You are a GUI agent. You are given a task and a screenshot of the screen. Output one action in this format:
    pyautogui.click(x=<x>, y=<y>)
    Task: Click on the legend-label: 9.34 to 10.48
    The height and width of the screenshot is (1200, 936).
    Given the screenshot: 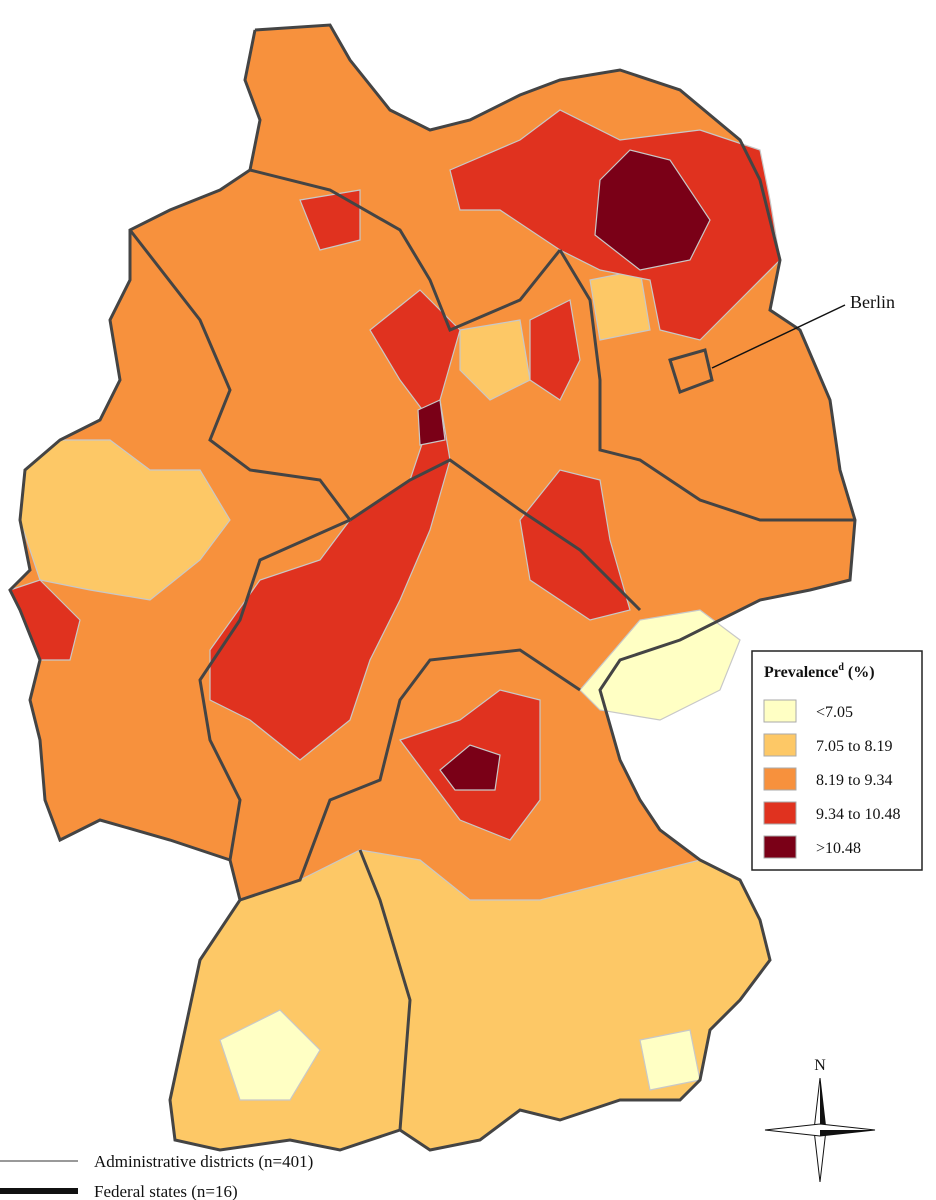 What is the action you would take?
    pyautogui.click(x=858, y=814)
    